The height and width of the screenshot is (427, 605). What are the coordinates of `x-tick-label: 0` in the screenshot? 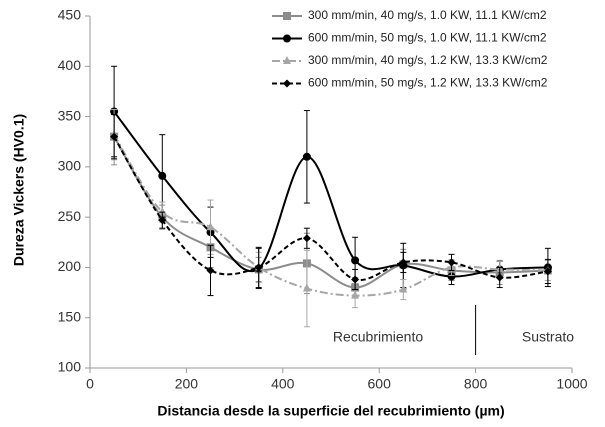 It's located at (90, 384).